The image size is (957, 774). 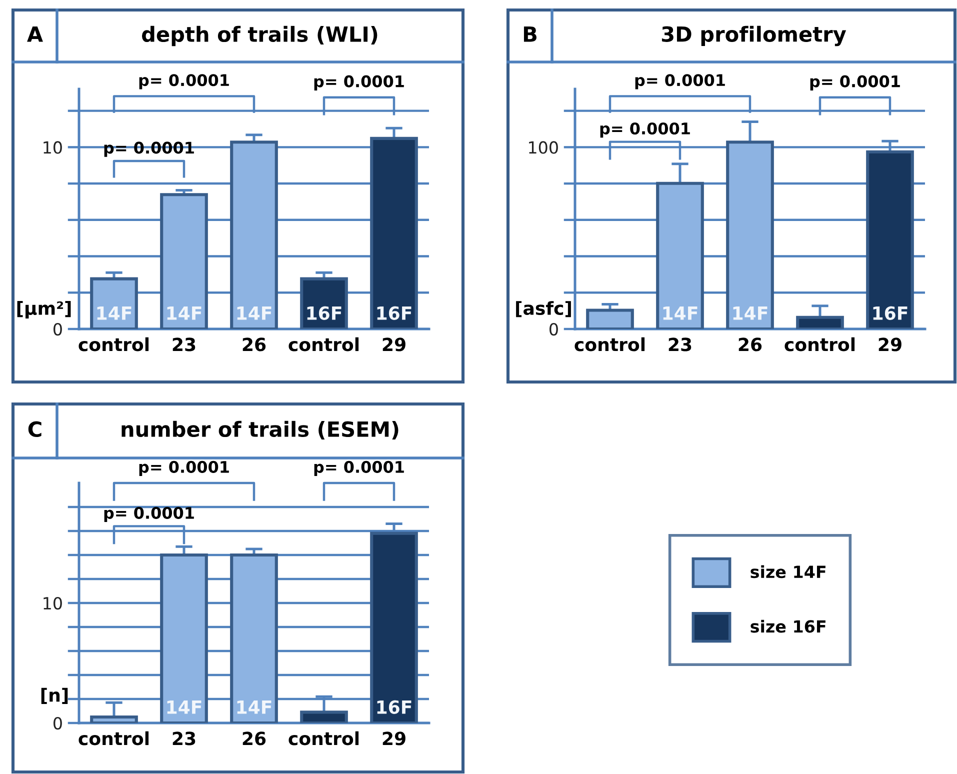 I want to click on text: C, so click(x=35, y=429).